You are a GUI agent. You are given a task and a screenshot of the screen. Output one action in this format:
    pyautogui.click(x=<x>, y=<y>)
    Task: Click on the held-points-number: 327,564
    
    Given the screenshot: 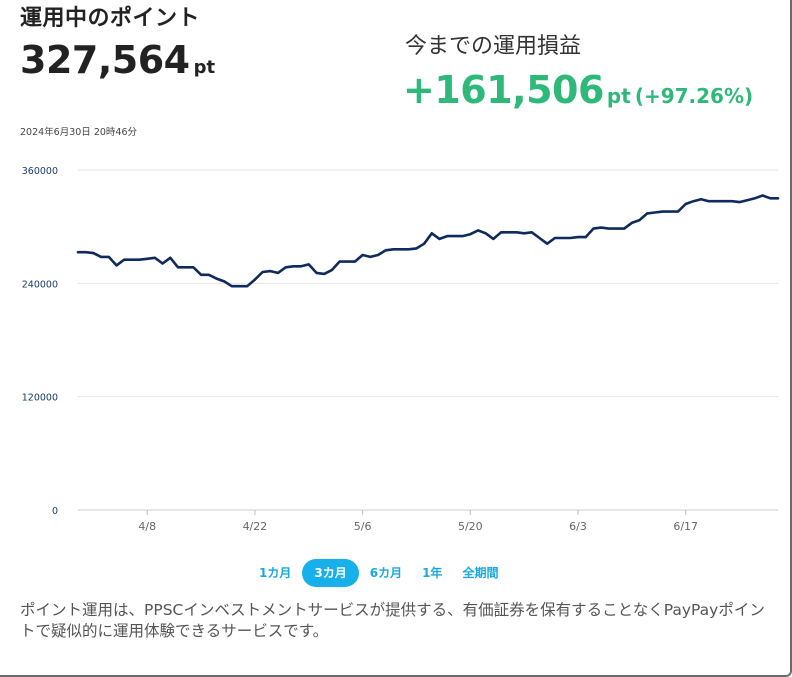 What is the action you would take?
    pyautogui.click(x=105, y=60)
    